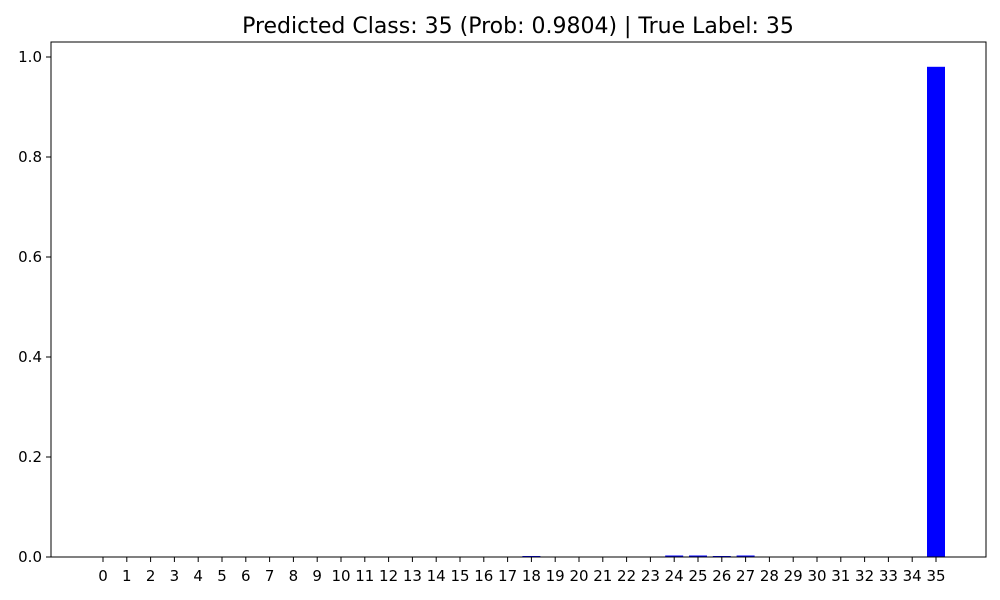  What do you see at coordinates (198, 576) in the screenshot?
I see `x-tick-label: 4` at bounding box center [198, 576].